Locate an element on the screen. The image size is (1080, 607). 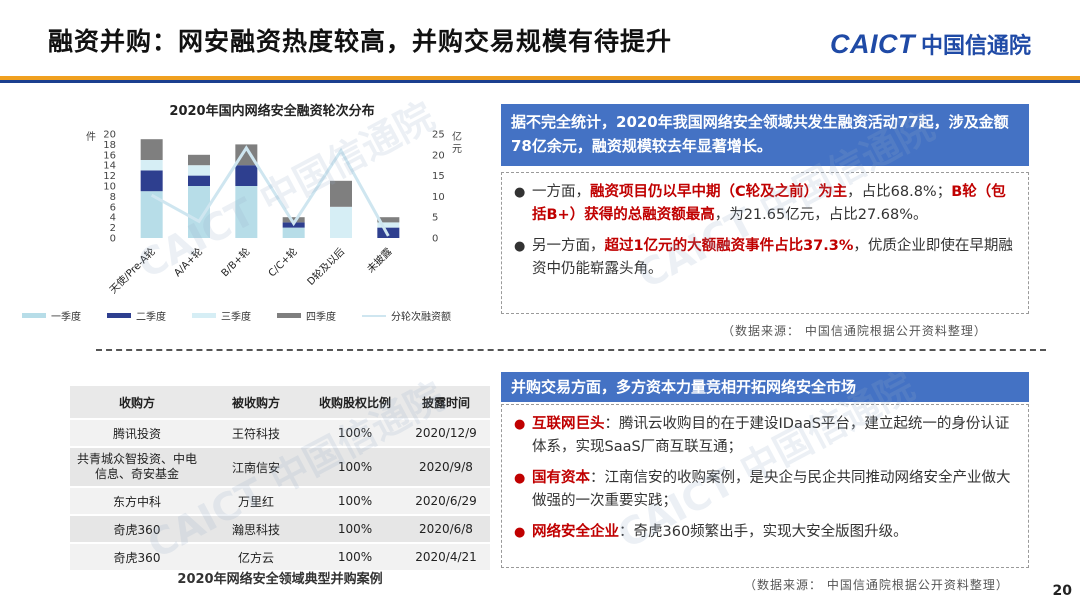
highlight-text: 超过1亿元的大额融资事件占比37.3% is located at coordinates (729, 246).